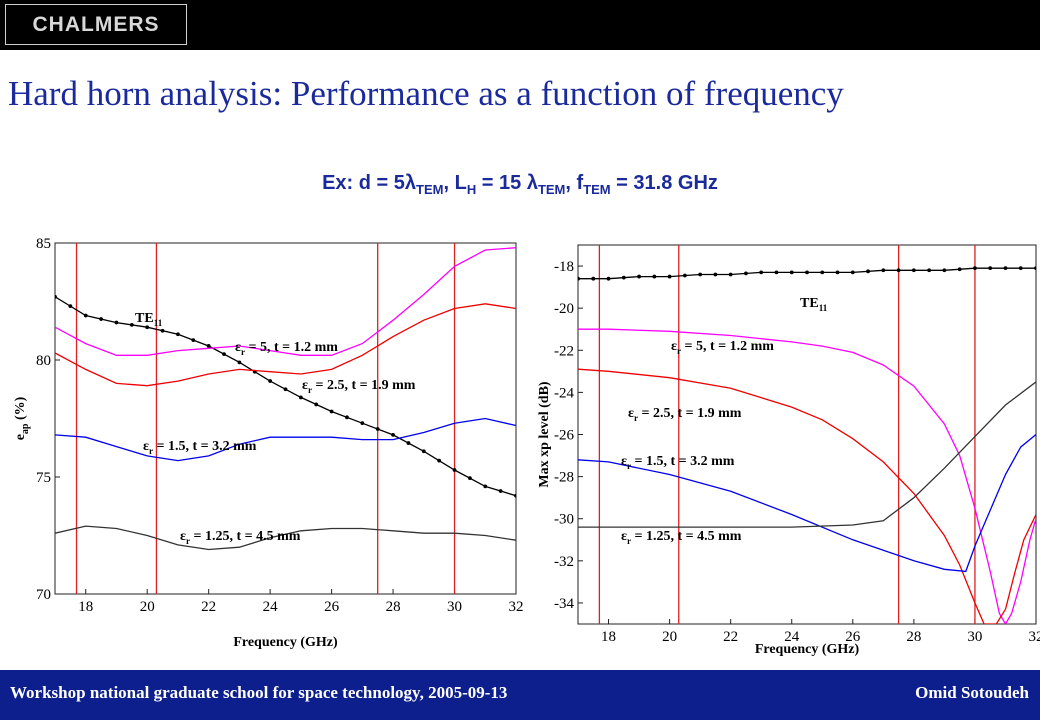 This screenshot has width=1040, height=720. Describe the element at coordinates (792, 637) in the screenshot. I see `right-xtick-label: 24` at that location.